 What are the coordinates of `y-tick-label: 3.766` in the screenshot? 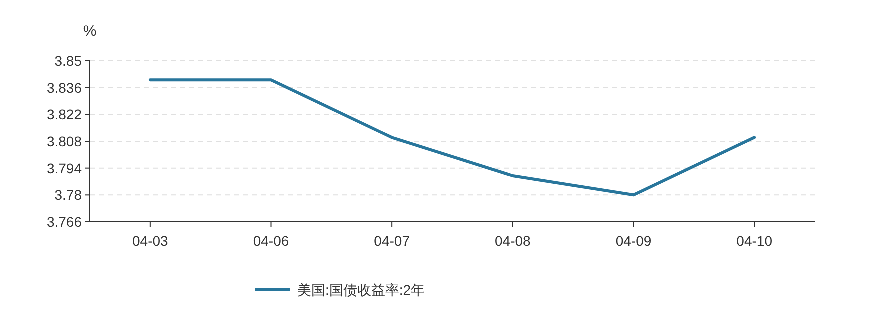 It's located at (64, 222).